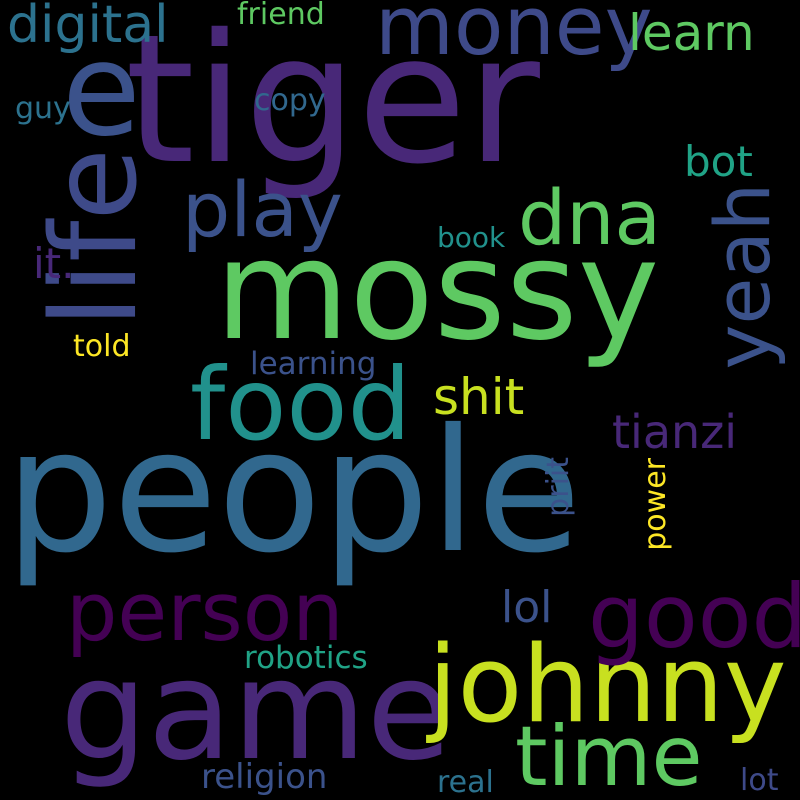  Describe the element at coordinates (607, 684) in the screenshot. I see `word-johnny: johnny` at that location.